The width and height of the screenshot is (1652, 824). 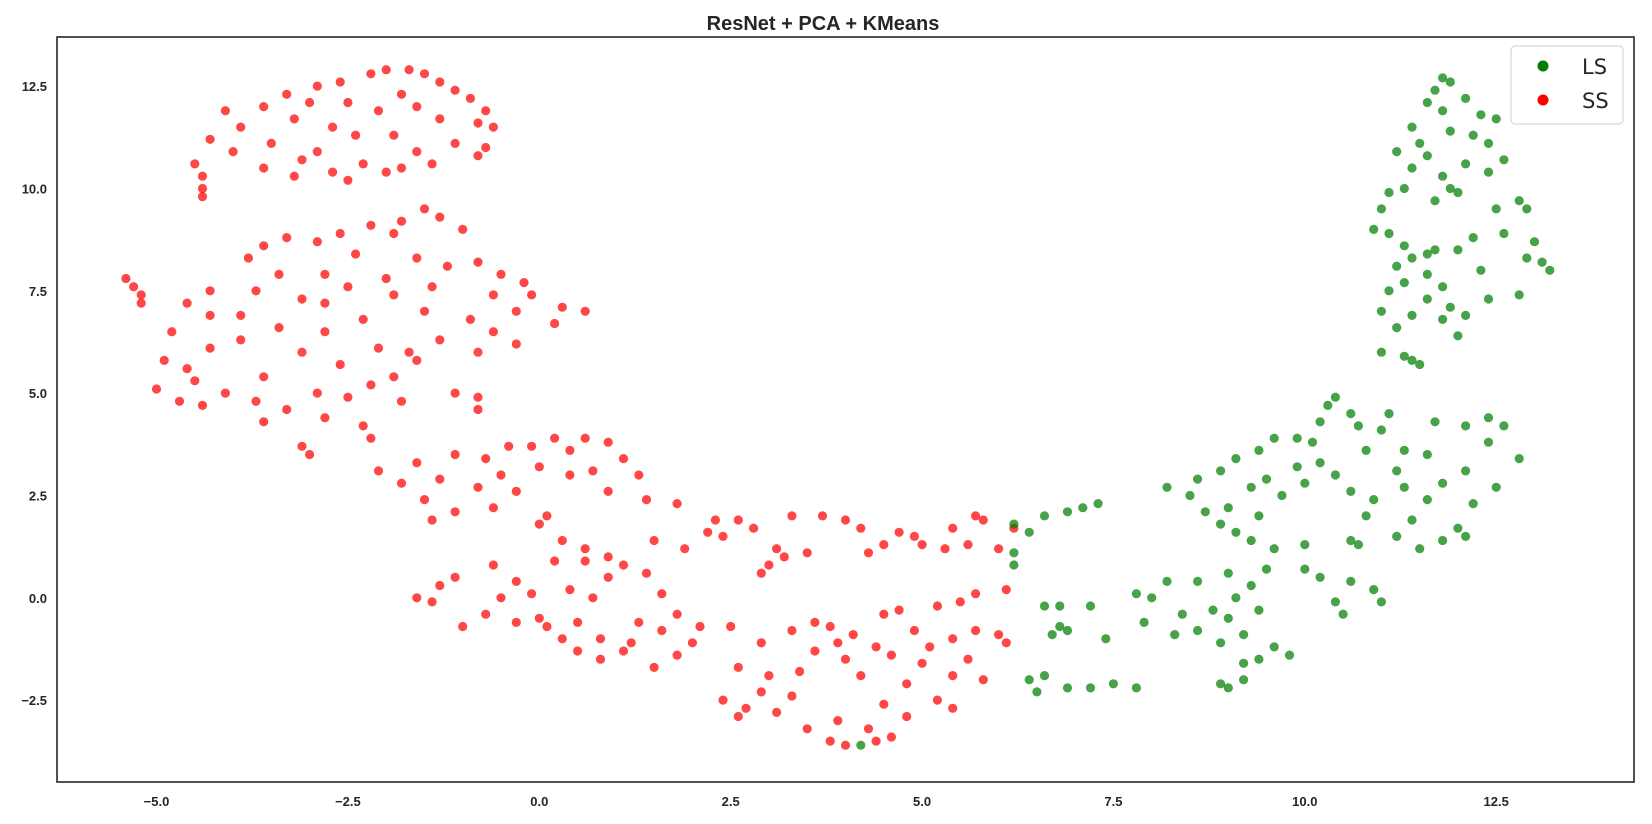 I want to click on x-tick-label: 5.0, so click(x=922, y=801).